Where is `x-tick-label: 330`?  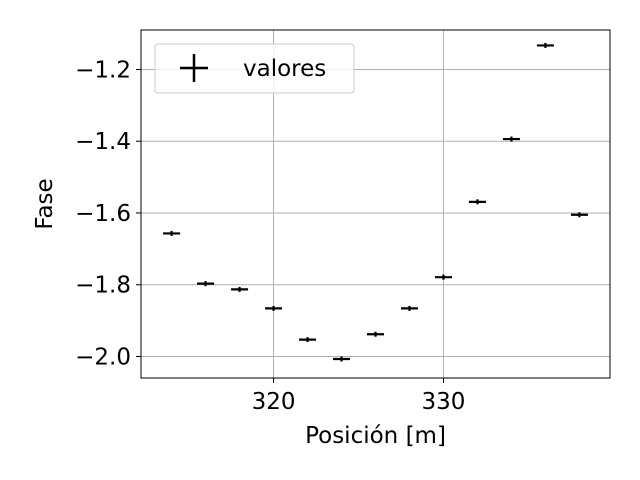 x-tick-label: 330 is located at coordinates (444, 402).